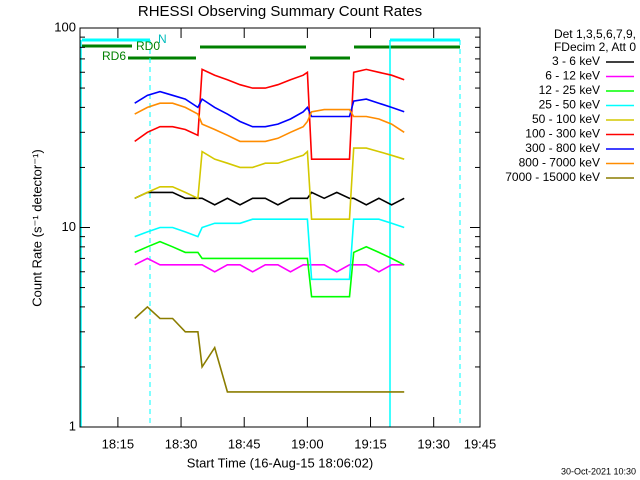  I want to click on legend-label: 7000 - 15000 keV, so click(552, 177).